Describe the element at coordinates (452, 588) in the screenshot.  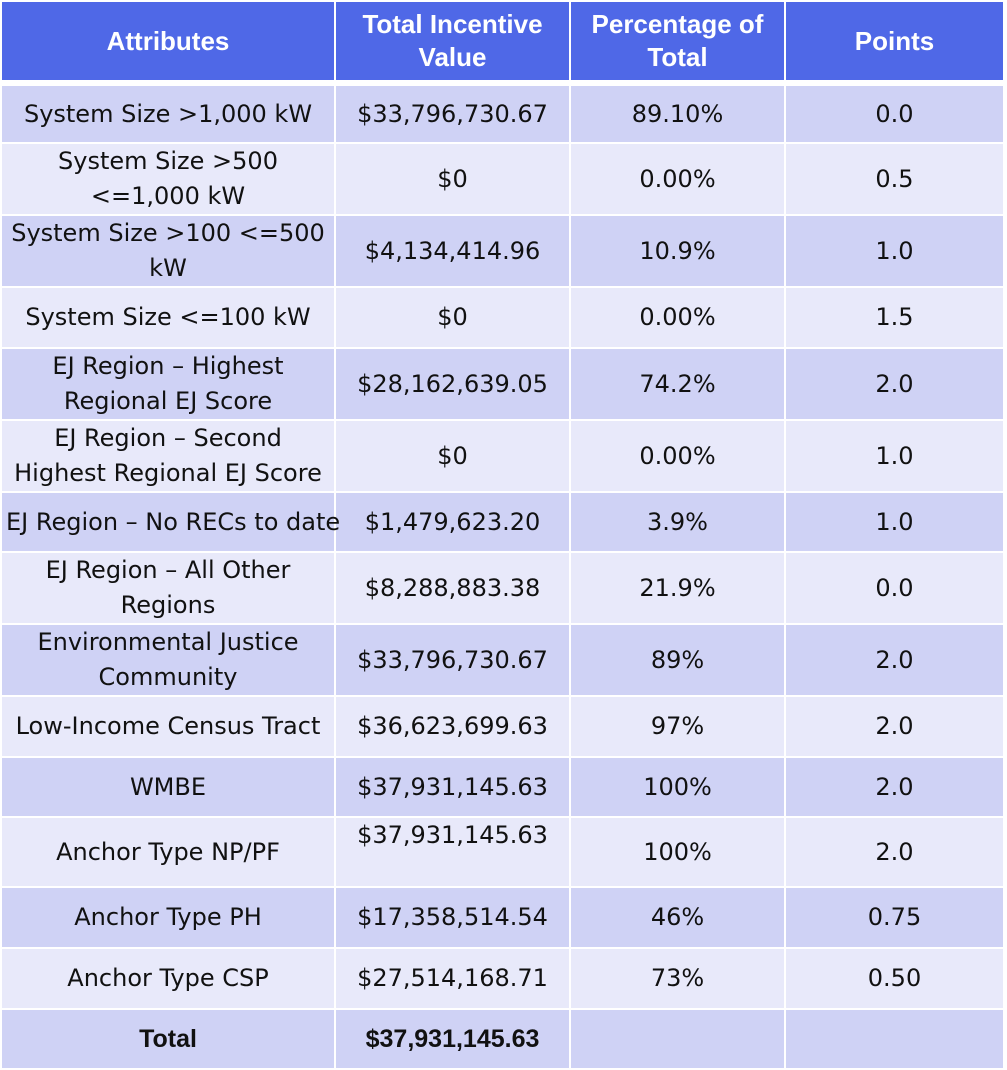
I see `cell-value: $8,288,883.38` at that location.